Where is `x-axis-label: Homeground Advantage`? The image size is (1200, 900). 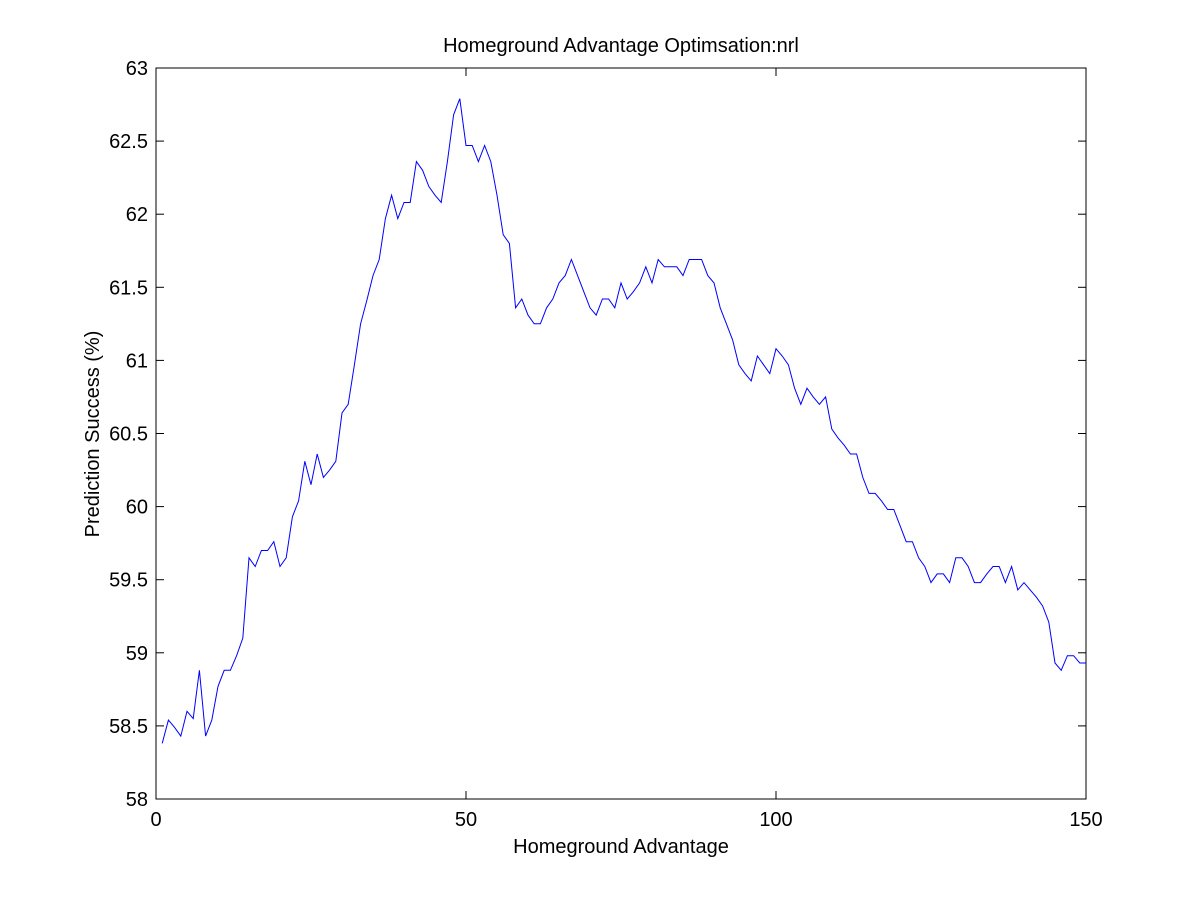
x-axis-label: Homeground Advantage is located at coordinates (621, 847).